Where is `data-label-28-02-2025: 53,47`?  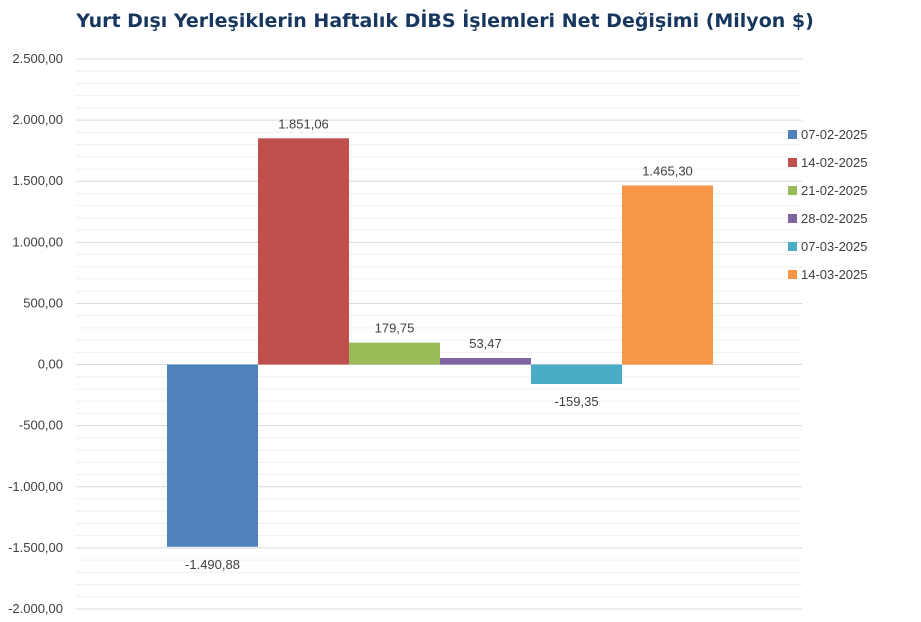 data-label-28-02-2025: 53,47 is located at coordinates (485, 343).